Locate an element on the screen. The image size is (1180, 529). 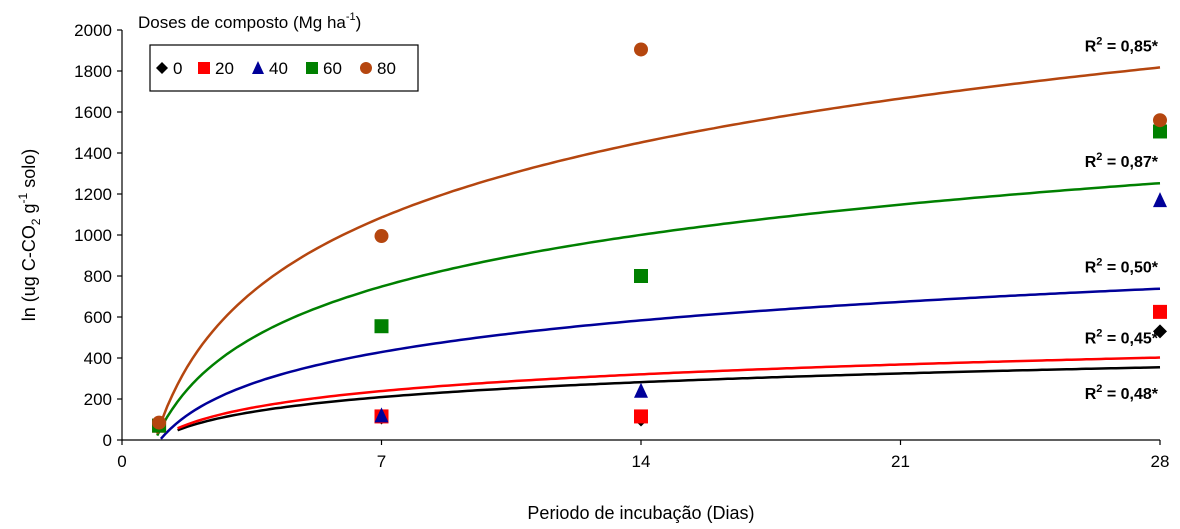
legend-label-40: 40 is located at coordinates (278, 68).